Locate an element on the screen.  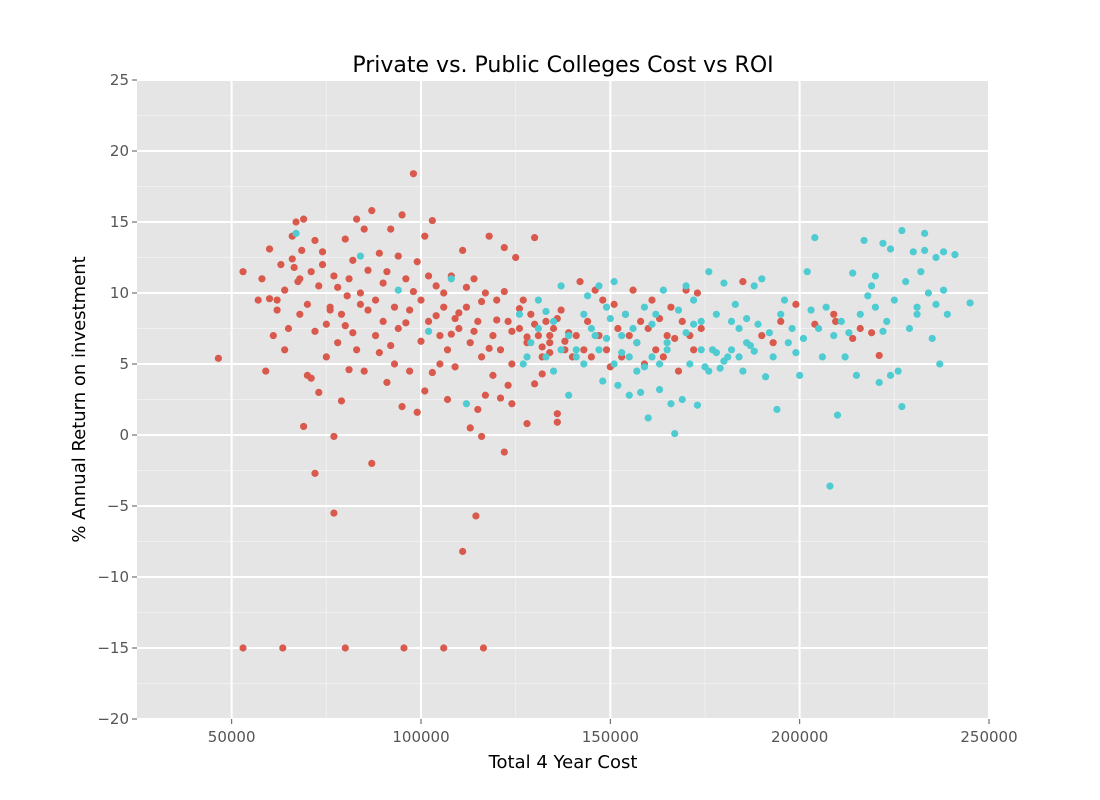
y-tick-label: −20 is located at coordinates (113, 719).